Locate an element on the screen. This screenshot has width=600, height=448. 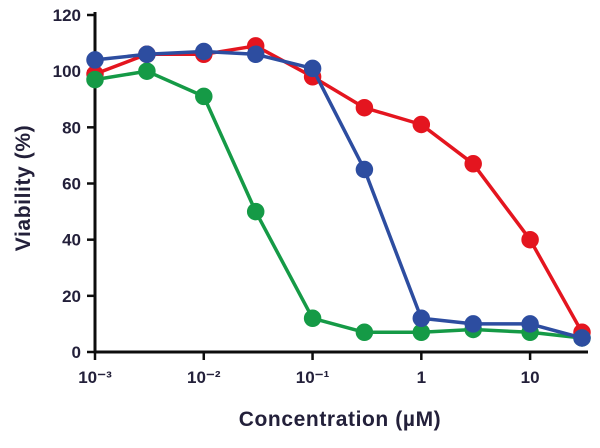
y-tick-label: 40 is located at coordinates (71, 240).